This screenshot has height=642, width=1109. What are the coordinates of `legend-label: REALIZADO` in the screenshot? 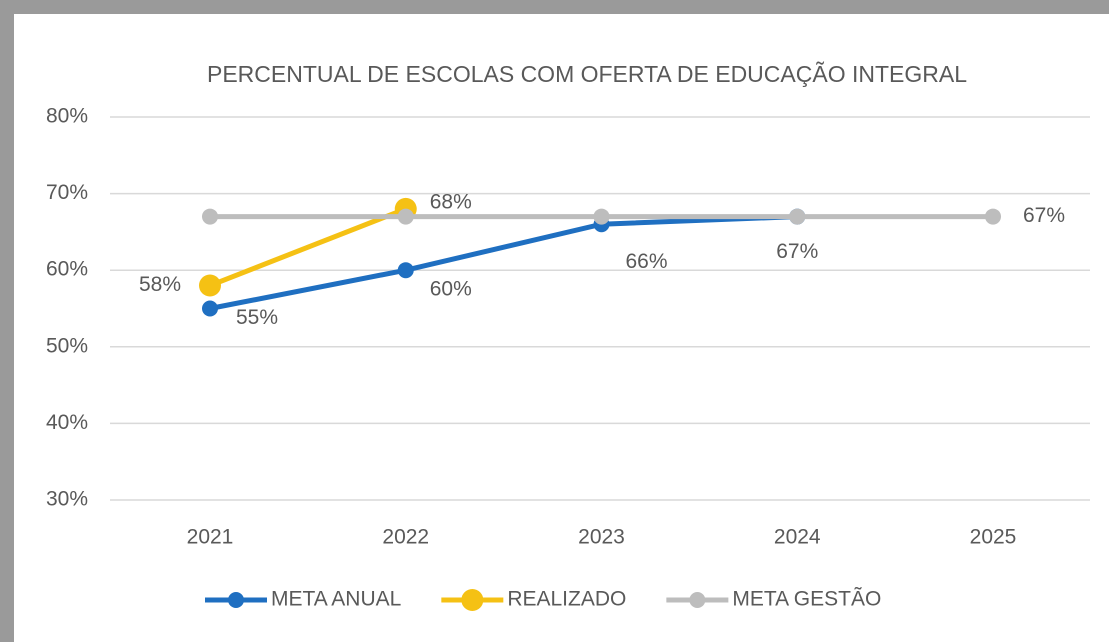 It's located at (566, 599).